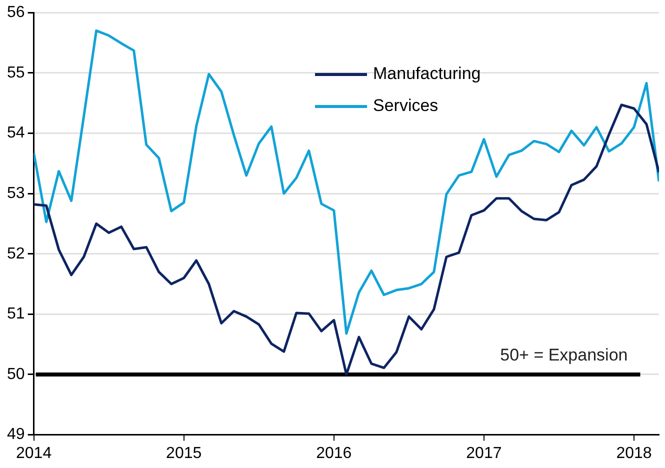  What do you see at coordinates (405, 106) in the screenshot?
I see `legend-label: Services` at bounding box center [405, 106].